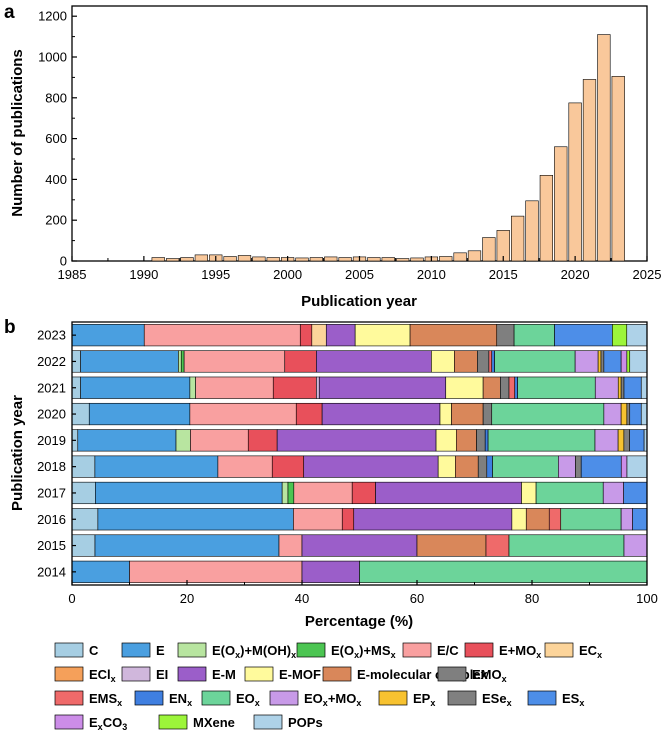  Describe the element at coordinates (102, 675) in the screenshot. I see `legend-label: EClx` at that location.